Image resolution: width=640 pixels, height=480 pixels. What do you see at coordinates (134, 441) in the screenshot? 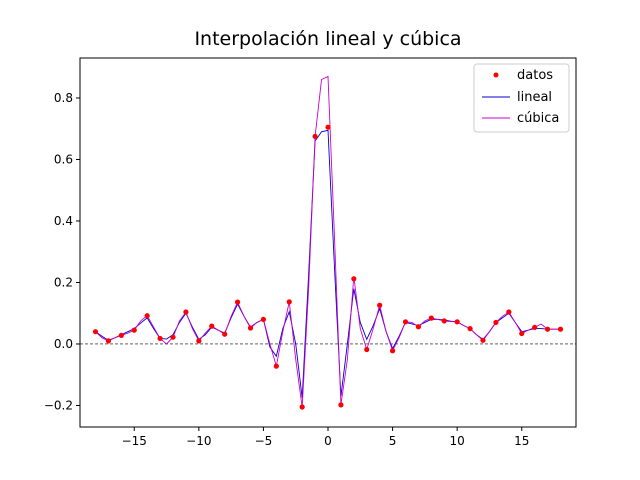
I see `x-tick-label: −15` at bounding box center [134, 441].